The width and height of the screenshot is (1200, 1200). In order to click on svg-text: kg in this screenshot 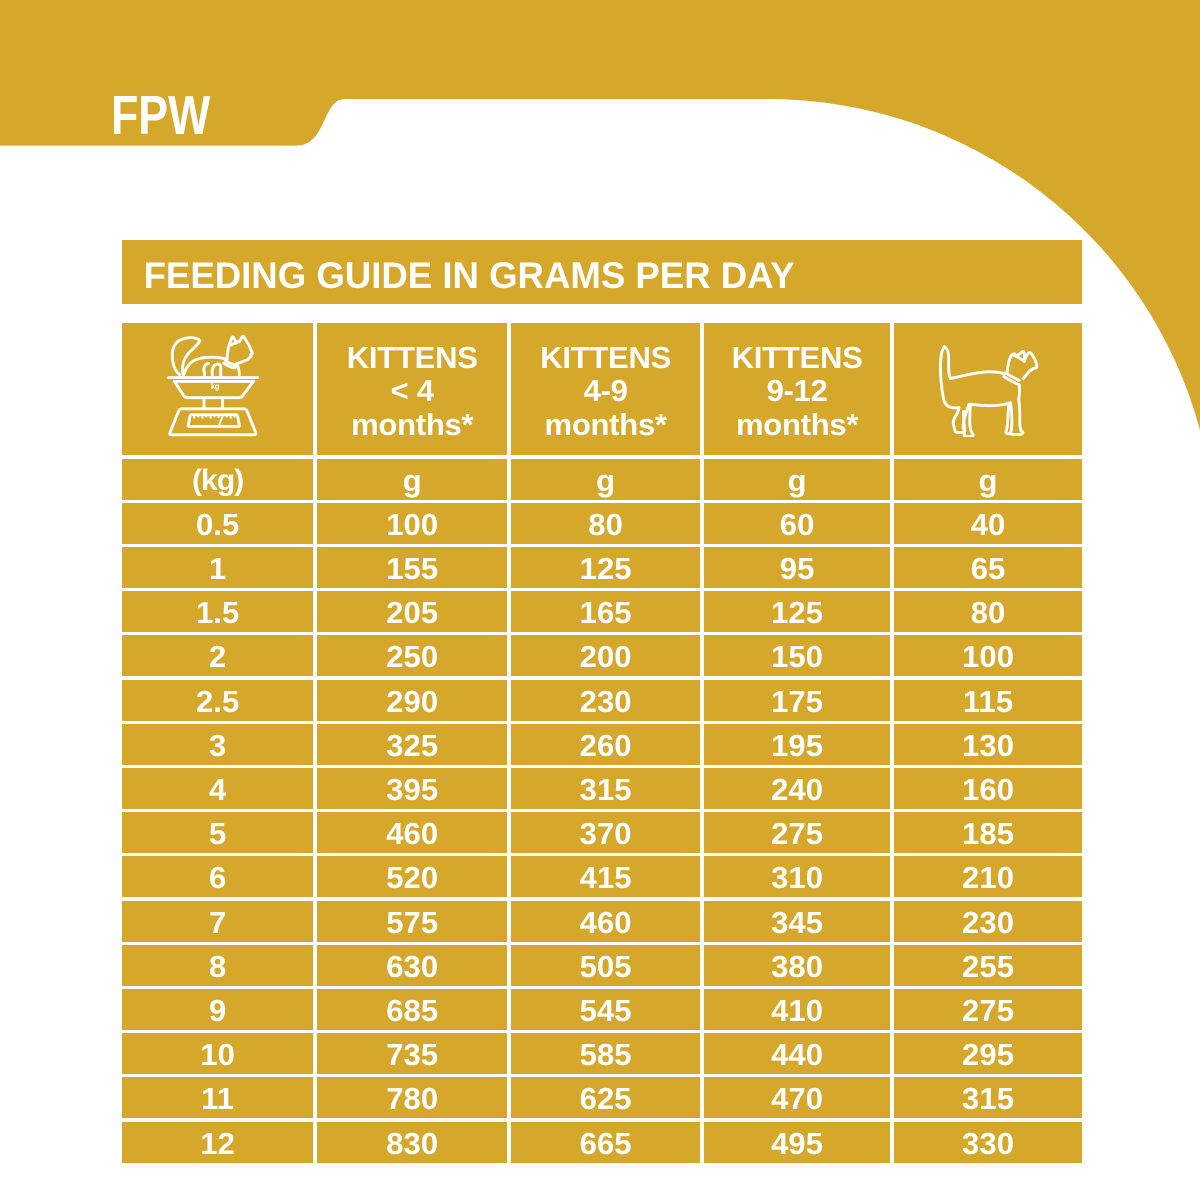, I will do `click(215, 386)`.